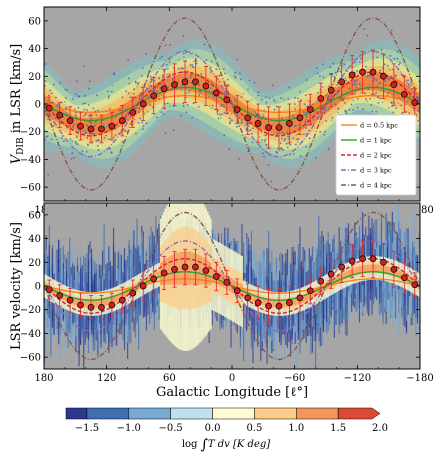  Describe the element at coordinates (254, 428) in the screenshot. I see `colorbar-tick-label: 0.5` at that location.